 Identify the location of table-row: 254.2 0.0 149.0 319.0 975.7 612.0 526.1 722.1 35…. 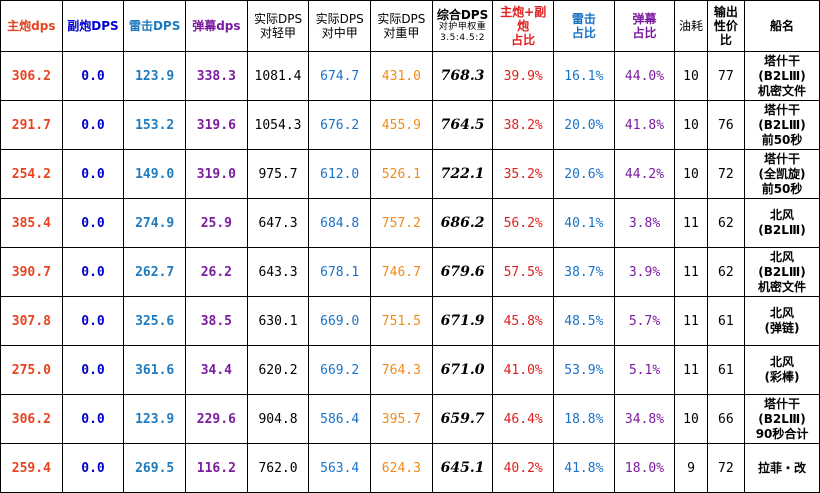
(410, 174).